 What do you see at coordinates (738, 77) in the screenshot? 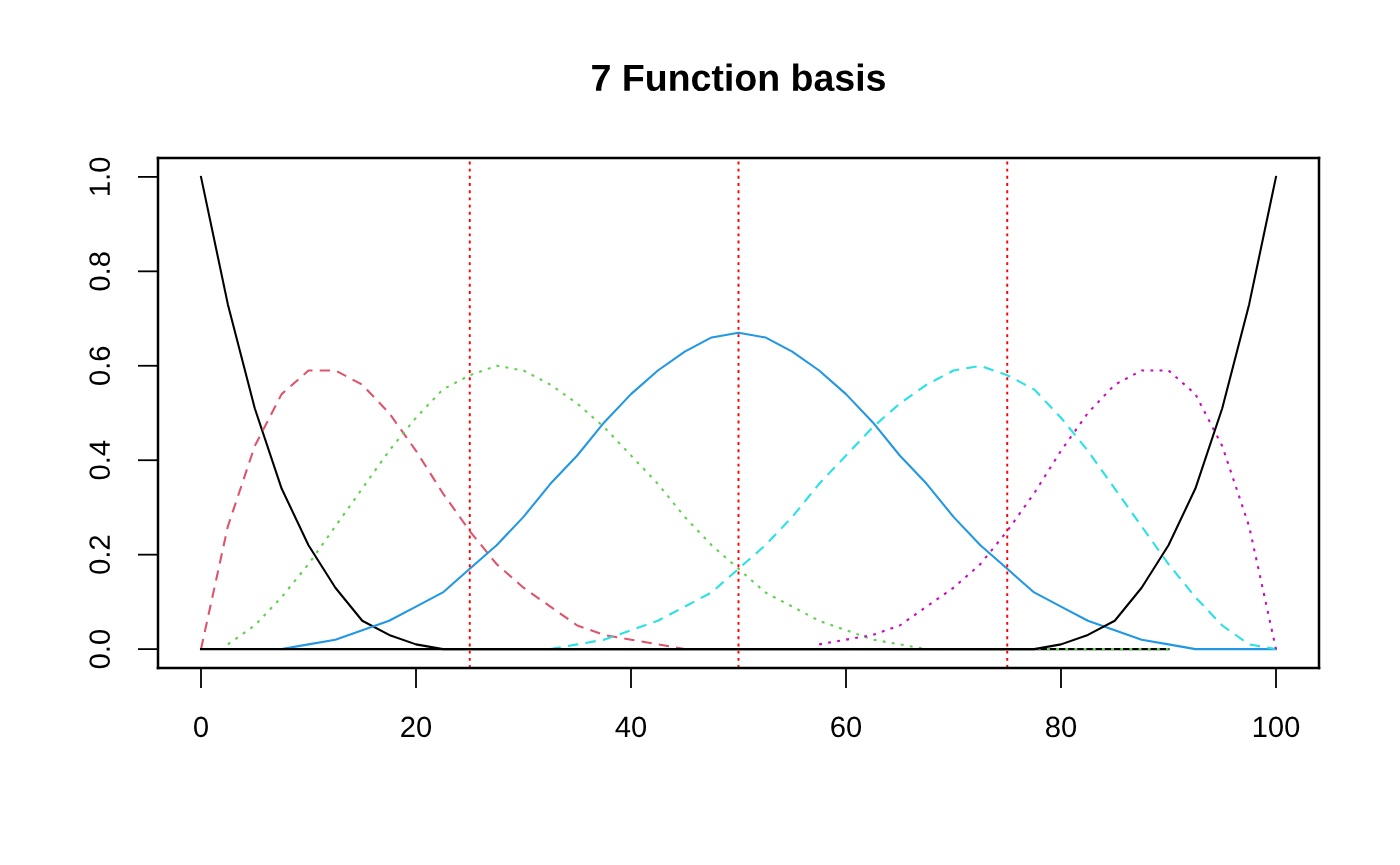
I see `chart-title: 7 Function basis` at bounding box center [738, 77].